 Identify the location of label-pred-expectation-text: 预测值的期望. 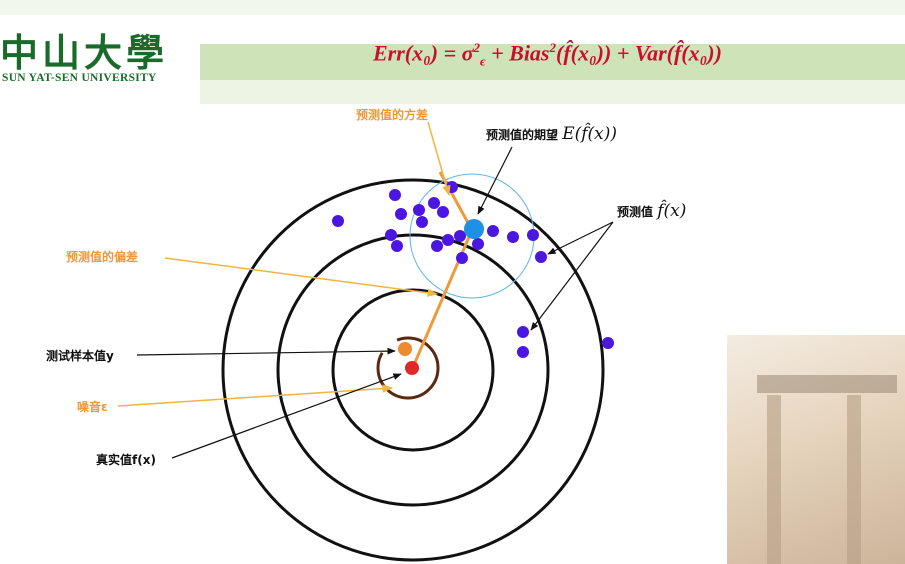
(522, 135).